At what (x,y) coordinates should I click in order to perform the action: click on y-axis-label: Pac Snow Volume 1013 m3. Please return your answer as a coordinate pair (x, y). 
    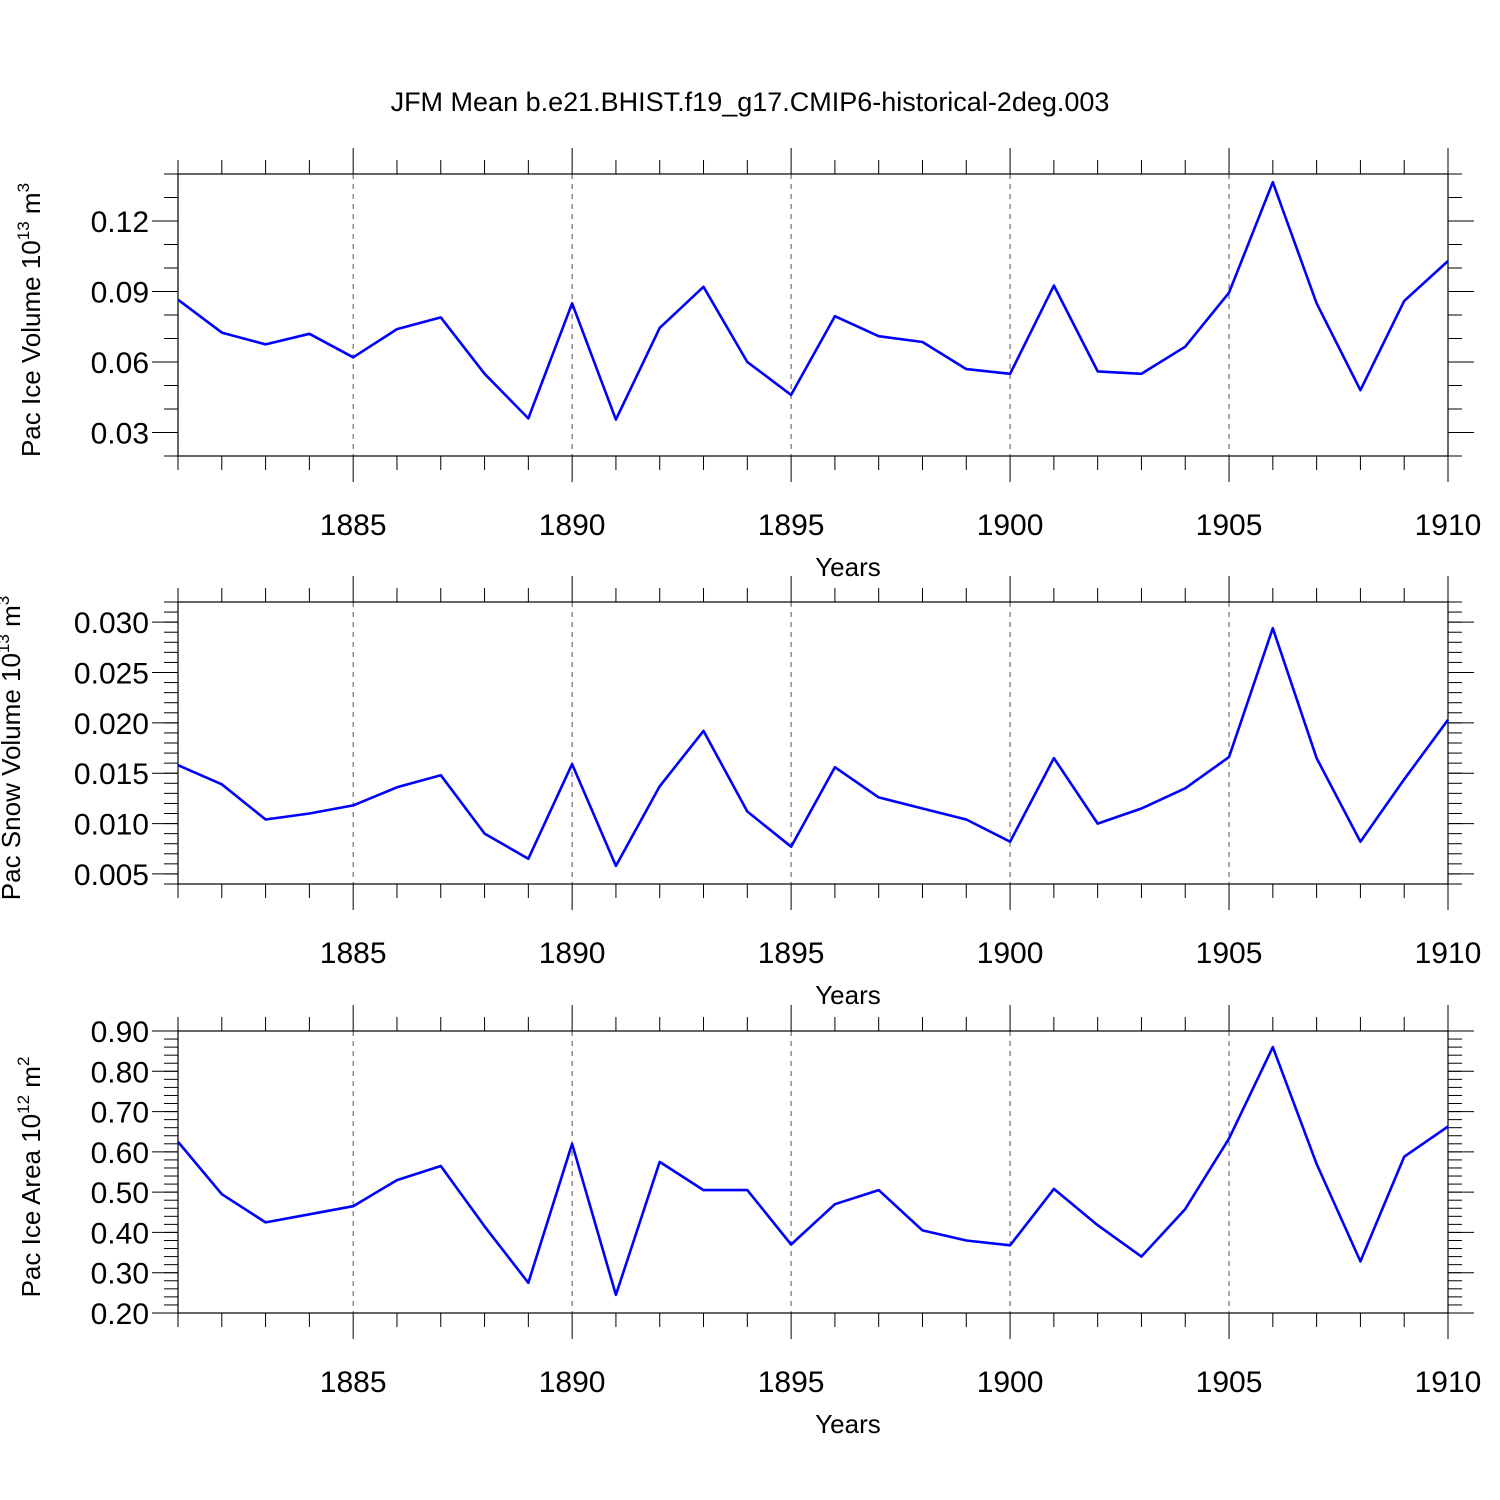
    Looking at the image, I should click on (13, 748).